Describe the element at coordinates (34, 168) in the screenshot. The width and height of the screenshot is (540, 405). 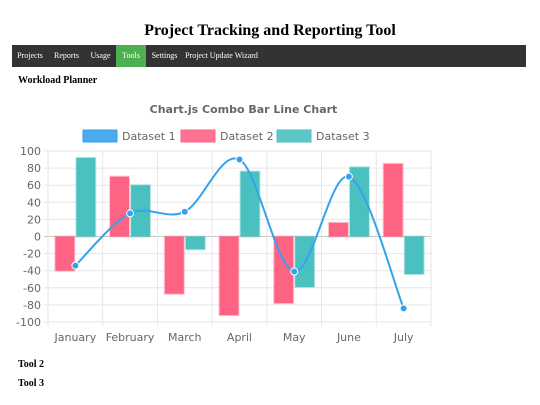
I see `y-tick-label: 80` at that location.